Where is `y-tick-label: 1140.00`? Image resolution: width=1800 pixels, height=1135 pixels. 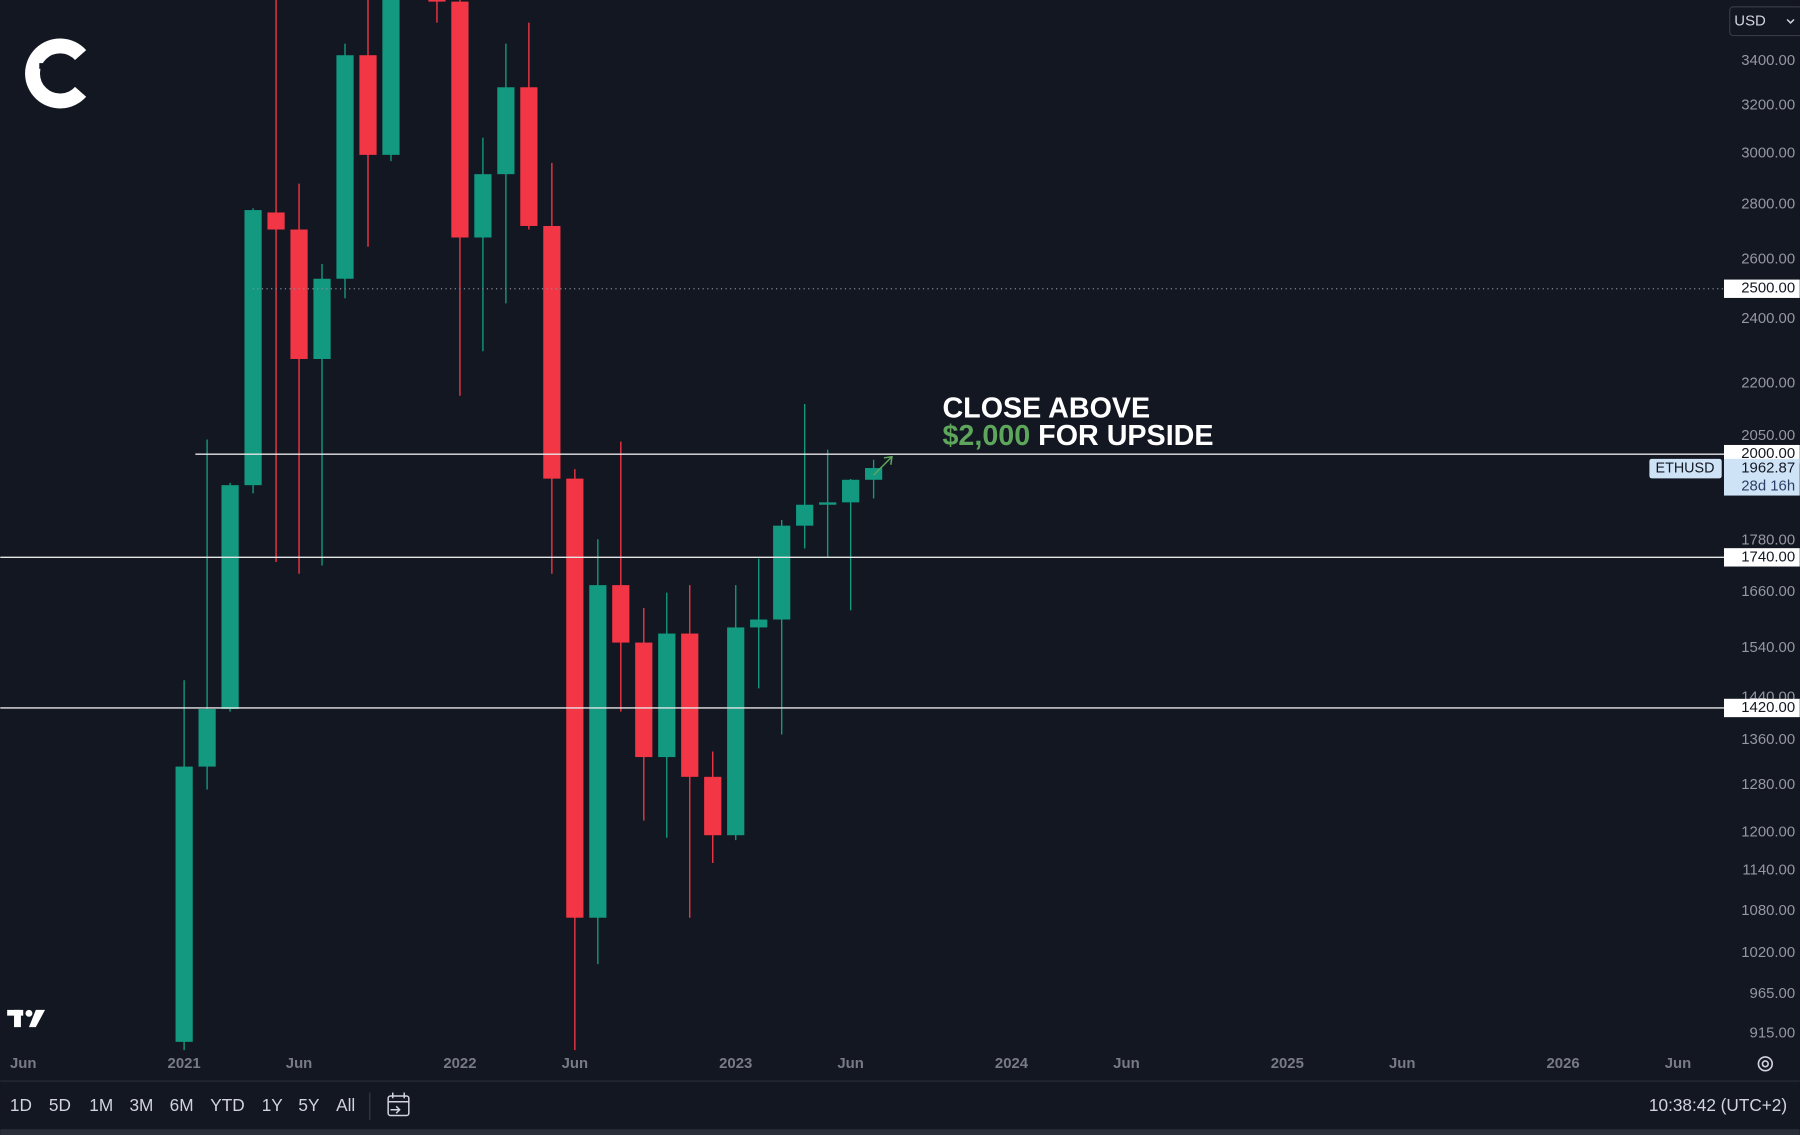
y-tick-label: 1140.00 is located at coordinates (1768, 871).